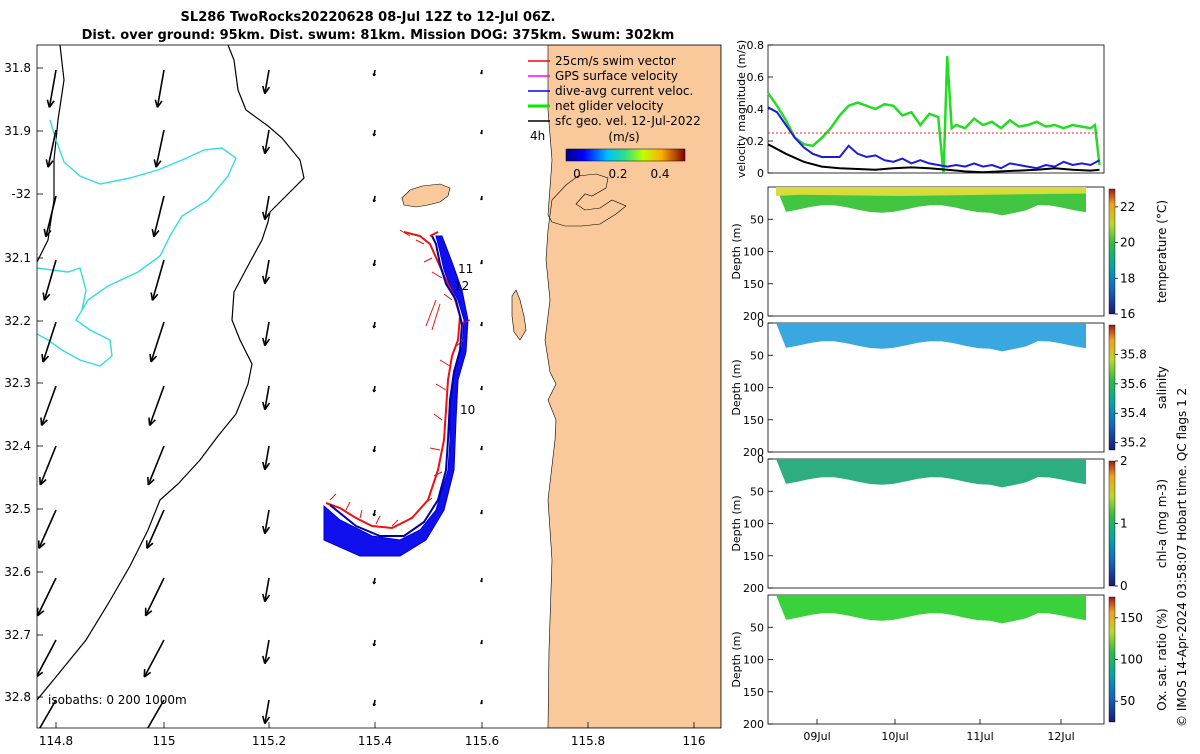 Image resolution: width=1200 pixels, height=754 pixels. Describe the element at coordinates (1060, 736) in the screenshot. I see `section-xtick-label: 12Jul` at that location.